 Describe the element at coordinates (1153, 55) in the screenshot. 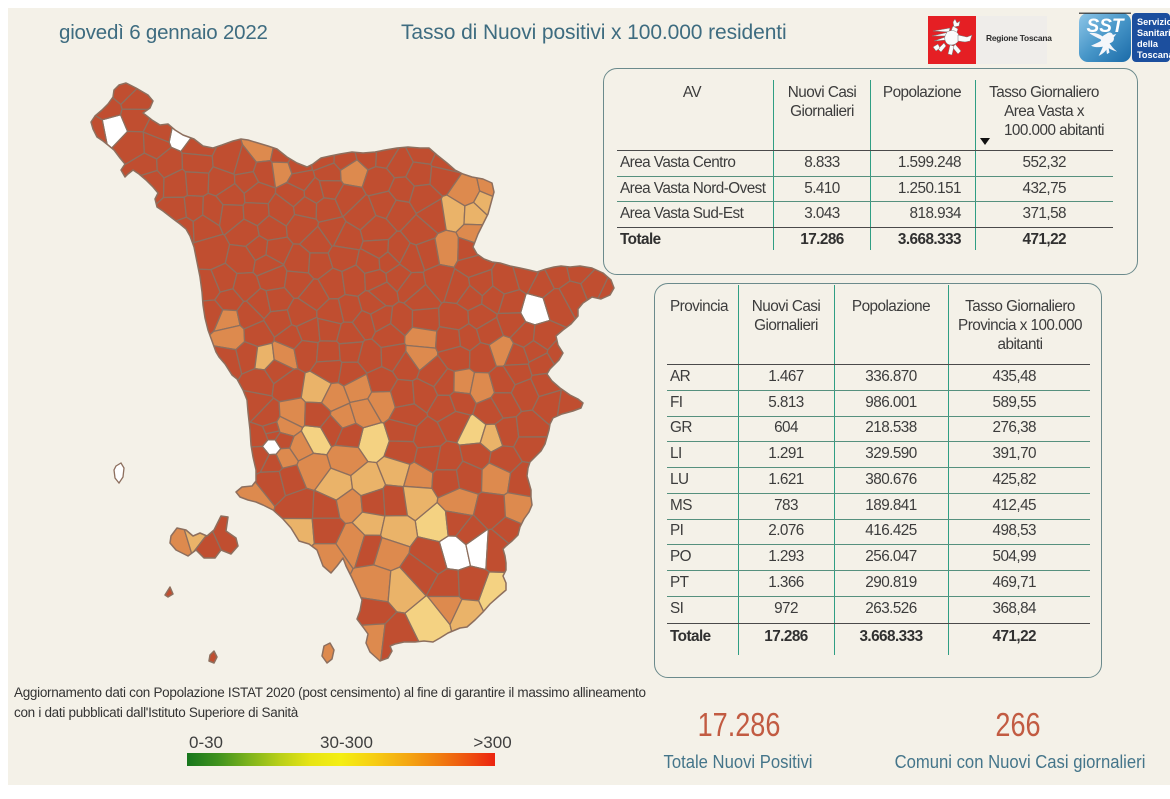

I see `svg-text: Toscana` at that location.